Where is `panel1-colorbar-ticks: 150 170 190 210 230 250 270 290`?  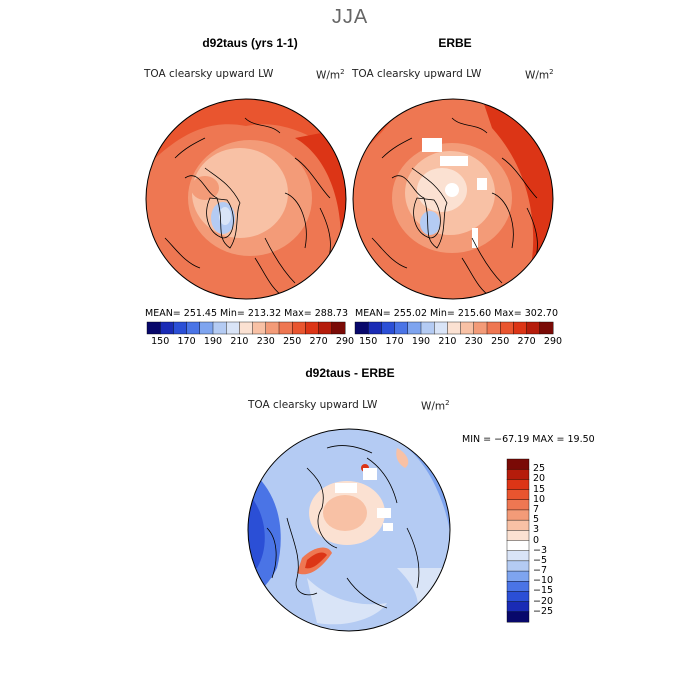
panel1-colorbar-ticks: 150 170 190 210 230 250 270 290 is located at coordinates (250, 342).